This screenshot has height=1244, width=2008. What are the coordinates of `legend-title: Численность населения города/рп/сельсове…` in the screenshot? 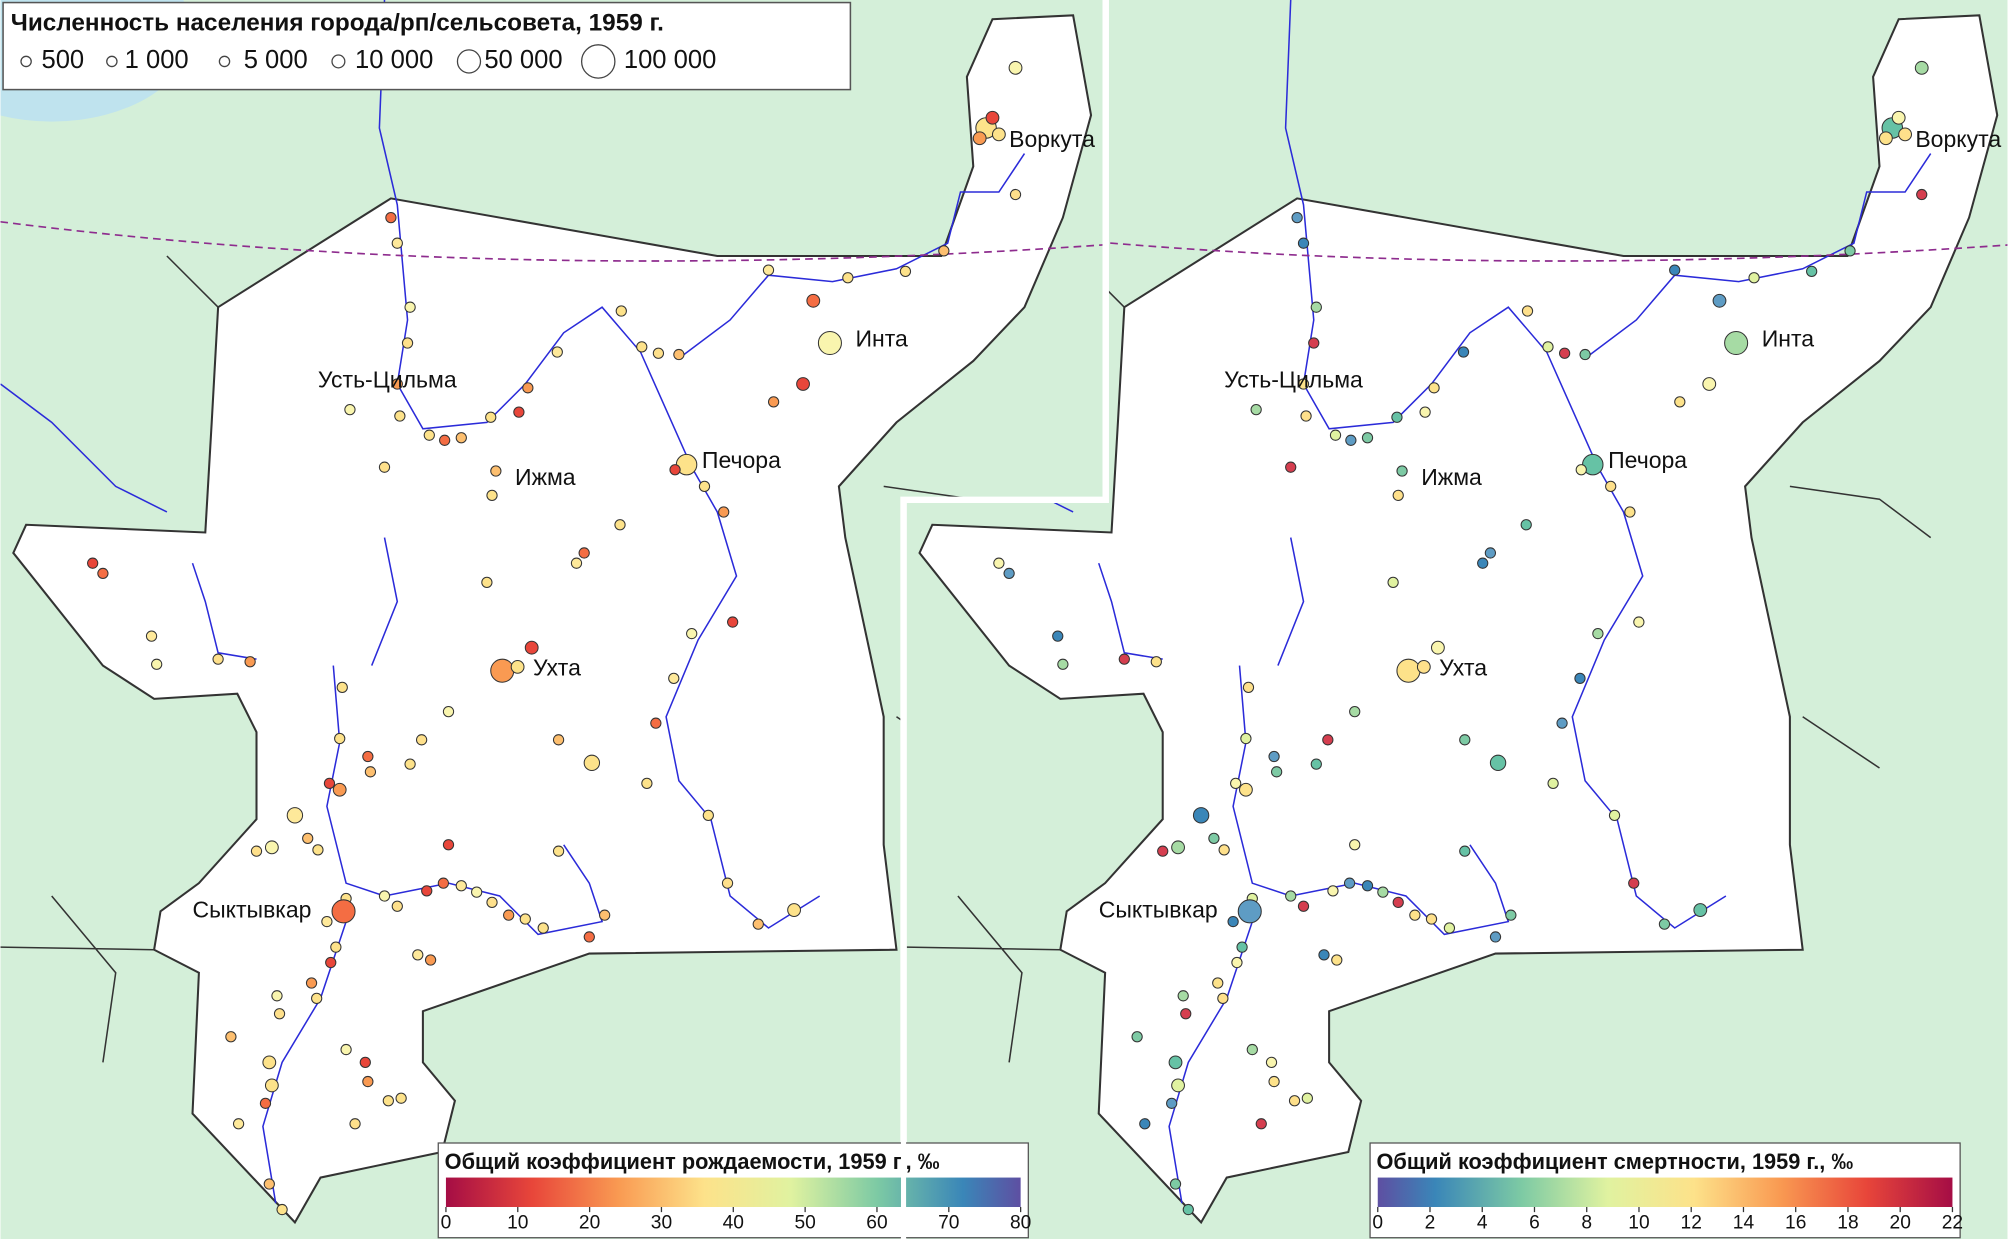 It's located at (337, 23).